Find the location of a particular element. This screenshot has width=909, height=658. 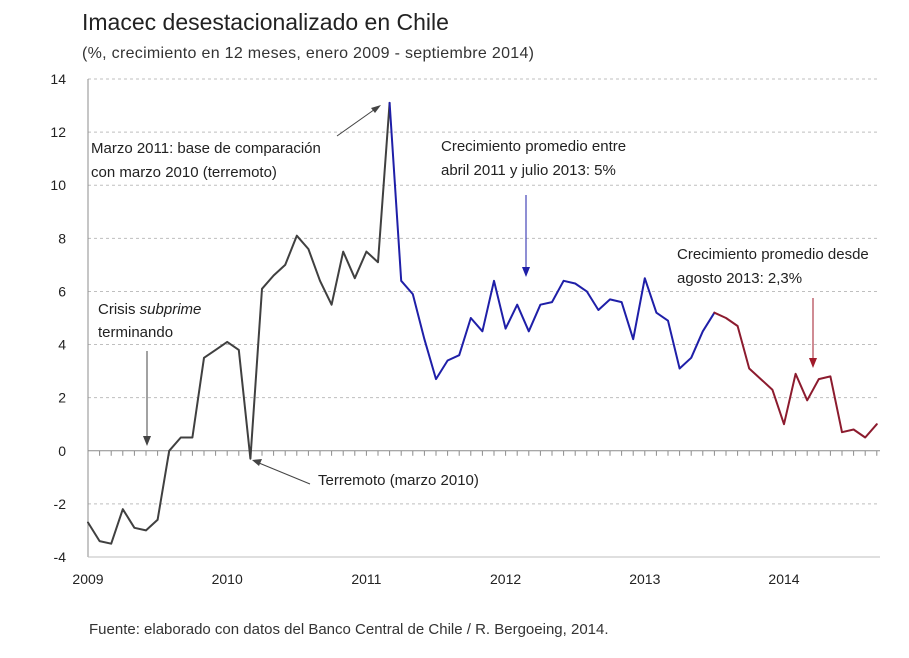

annotation-marzo-2011-line2: con marzo 2010 (terremoto) is located at coordinates (184, 172).